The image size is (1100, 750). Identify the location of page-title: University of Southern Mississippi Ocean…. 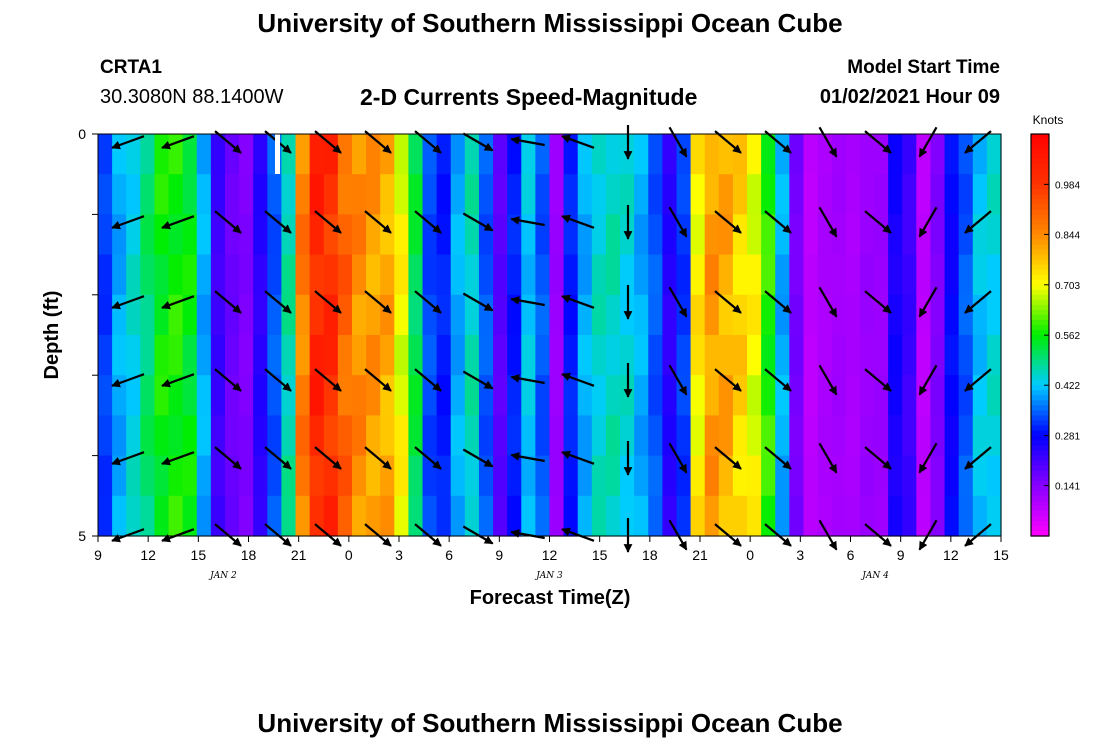
(550, 23).